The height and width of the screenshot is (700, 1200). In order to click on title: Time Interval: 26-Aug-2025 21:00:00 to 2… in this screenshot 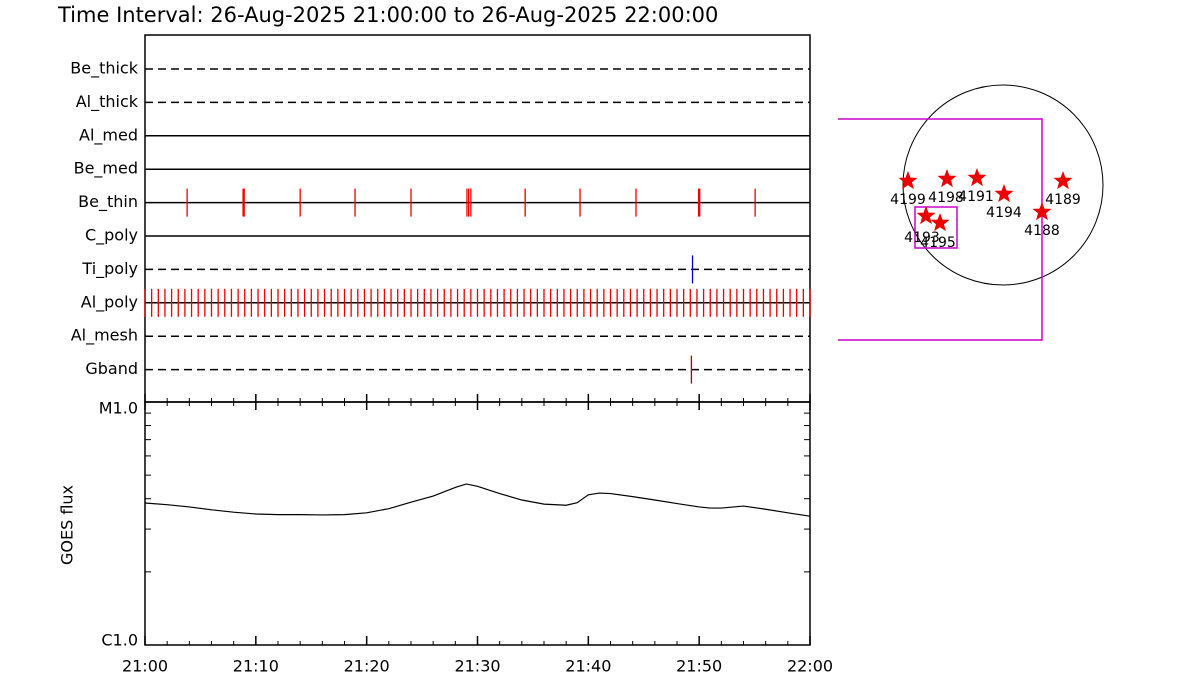, I will do `click(387, 15)`.